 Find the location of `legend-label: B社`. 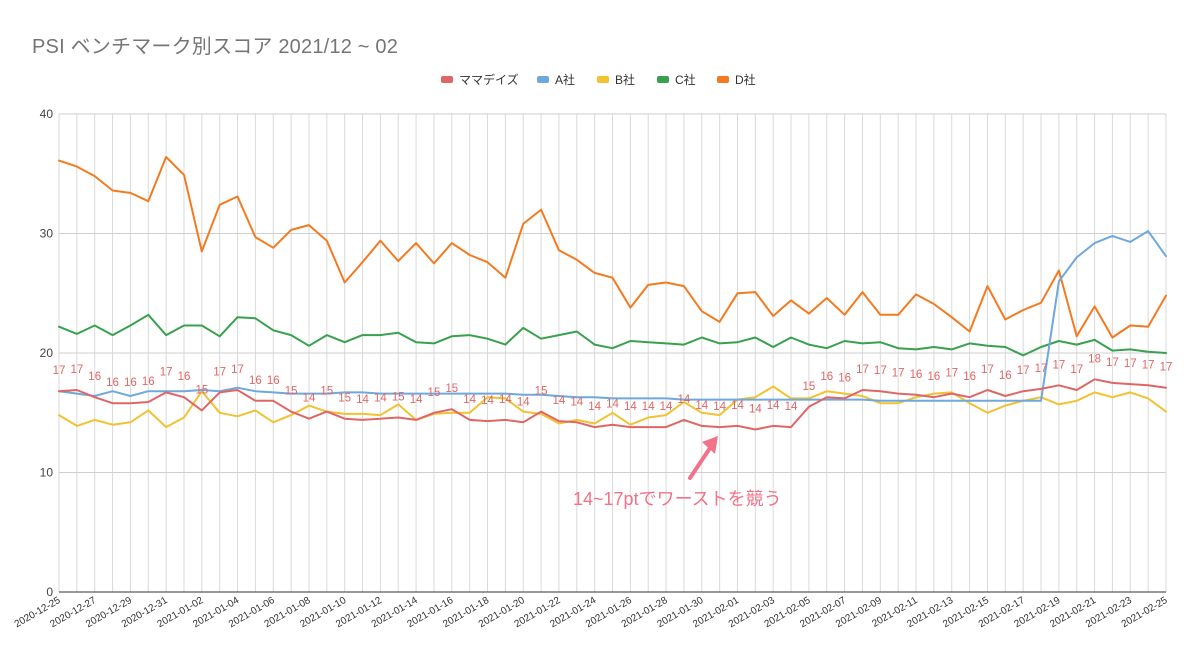

legend-label: B社 is located at coordinates (625, 79).